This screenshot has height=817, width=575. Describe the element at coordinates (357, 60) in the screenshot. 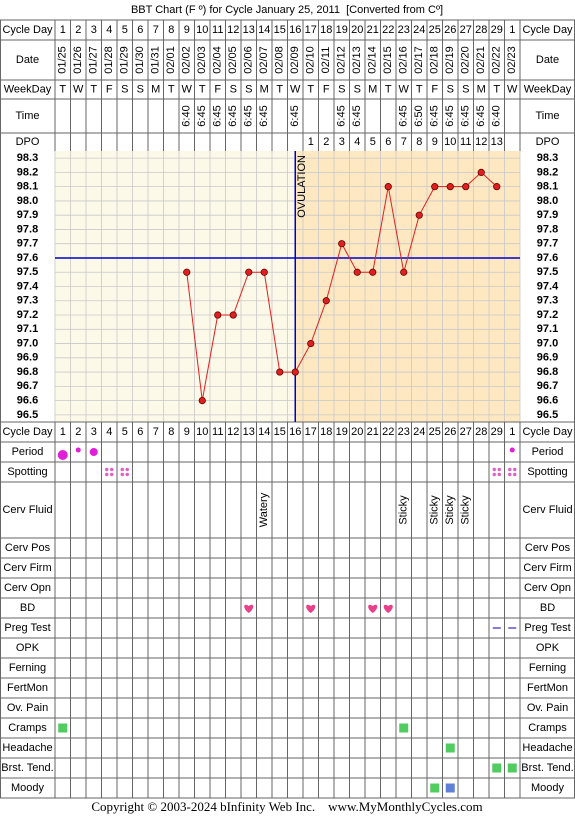

I see `date-cell: 02/13` at that location.